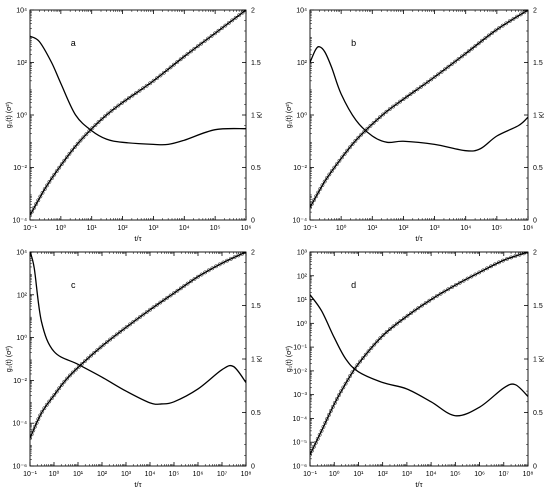  I want to click on y-tick-label: 10⁻⁵, so click(300, 443).